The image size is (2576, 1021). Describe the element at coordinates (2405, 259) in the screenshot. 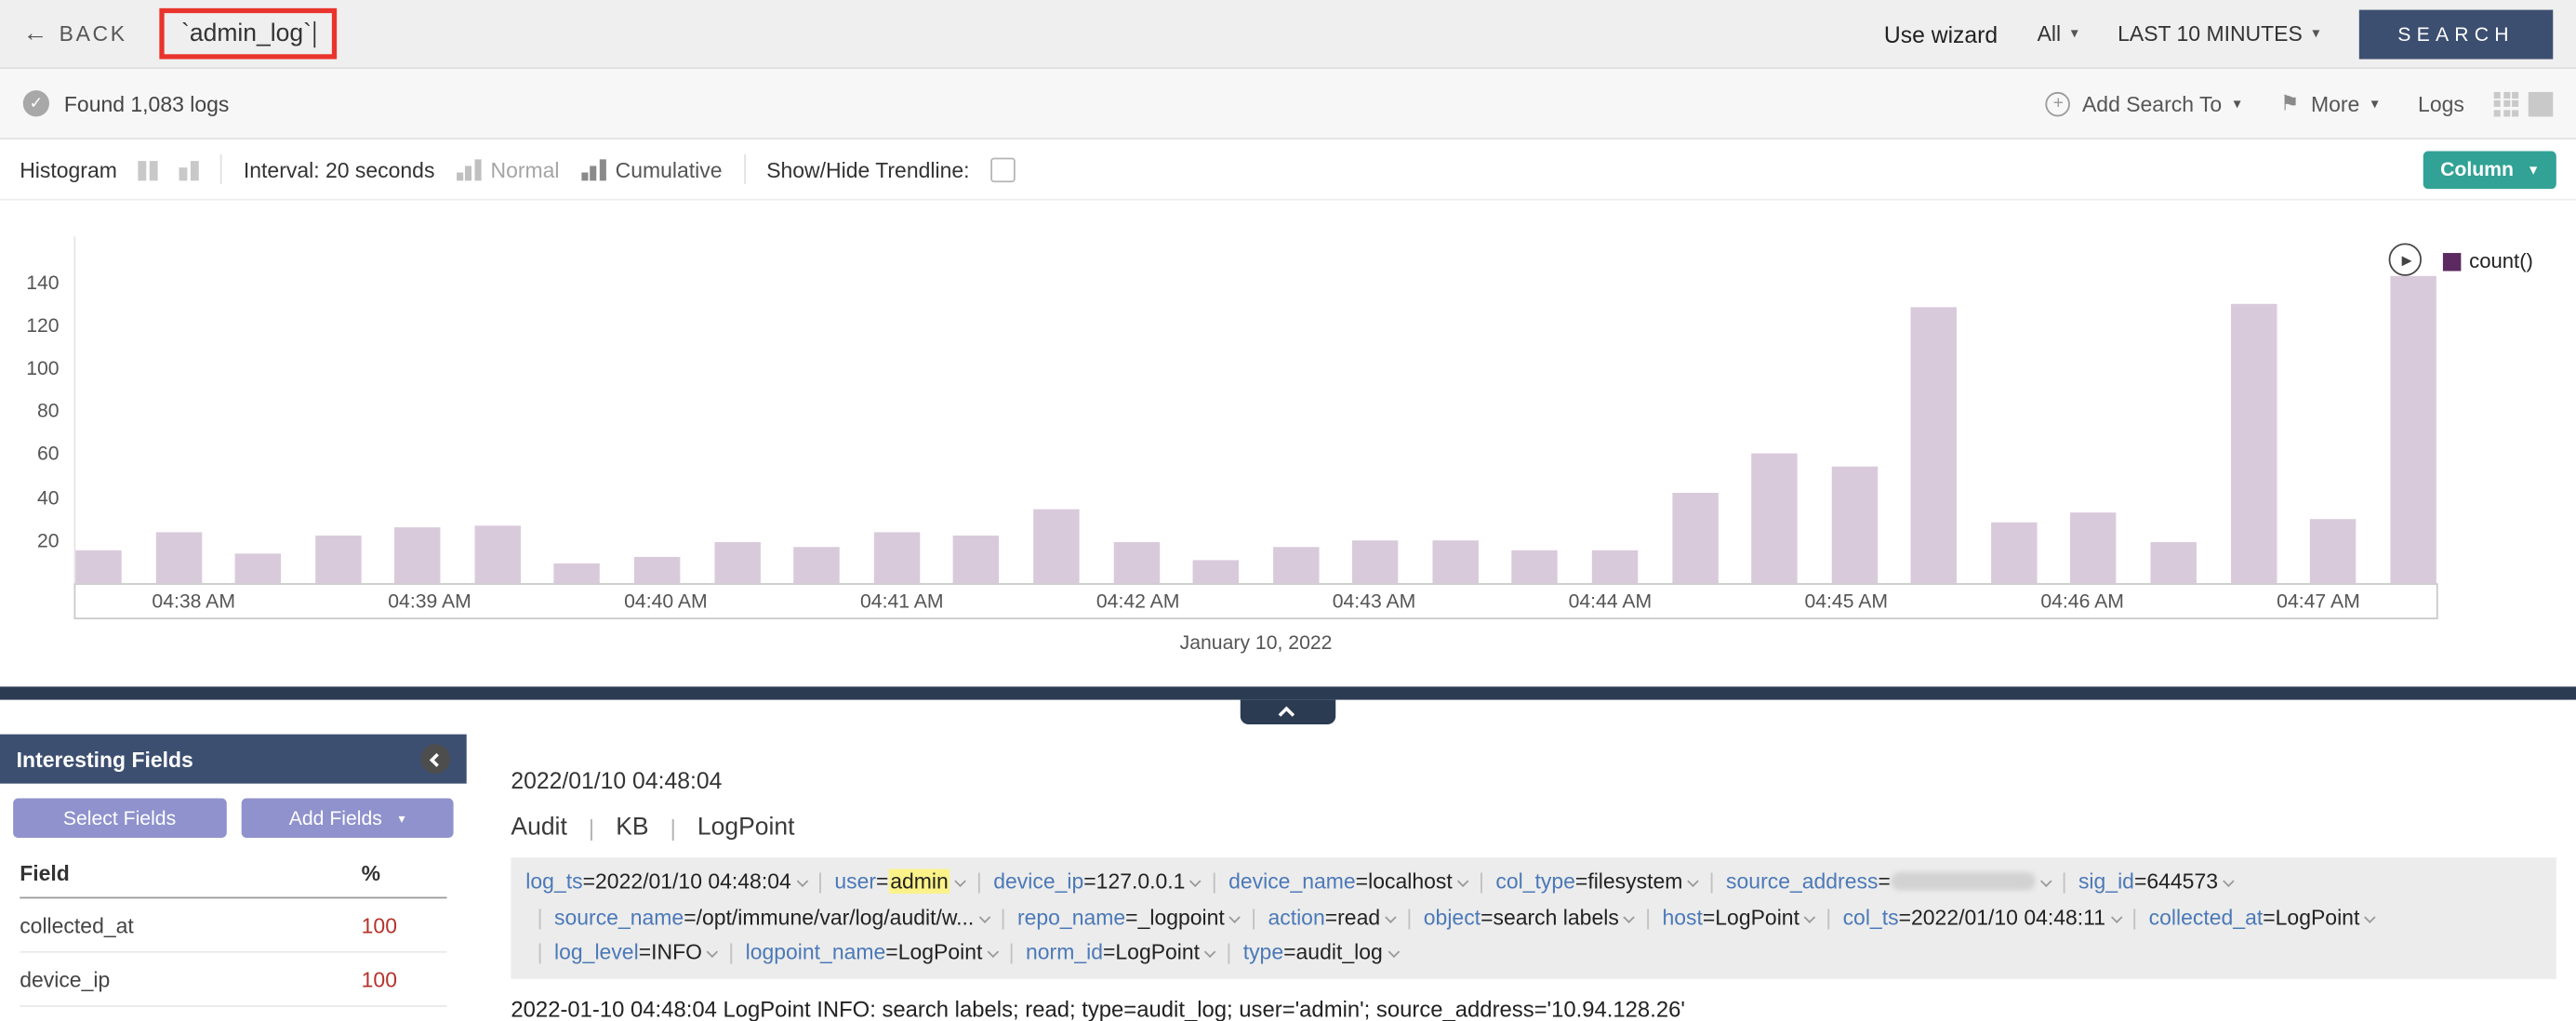

I see `replay-search-icon: ▶` at that location.